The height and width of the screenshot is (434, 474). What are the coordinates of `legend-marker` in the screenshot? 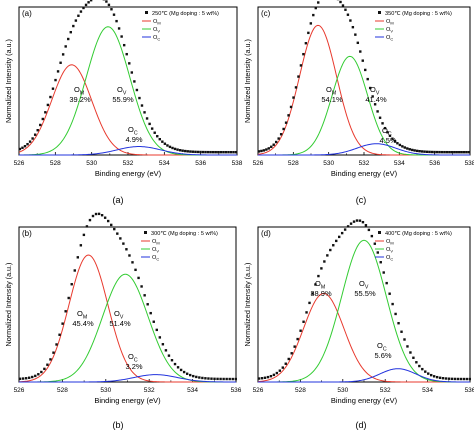 It's located at (379, 232).